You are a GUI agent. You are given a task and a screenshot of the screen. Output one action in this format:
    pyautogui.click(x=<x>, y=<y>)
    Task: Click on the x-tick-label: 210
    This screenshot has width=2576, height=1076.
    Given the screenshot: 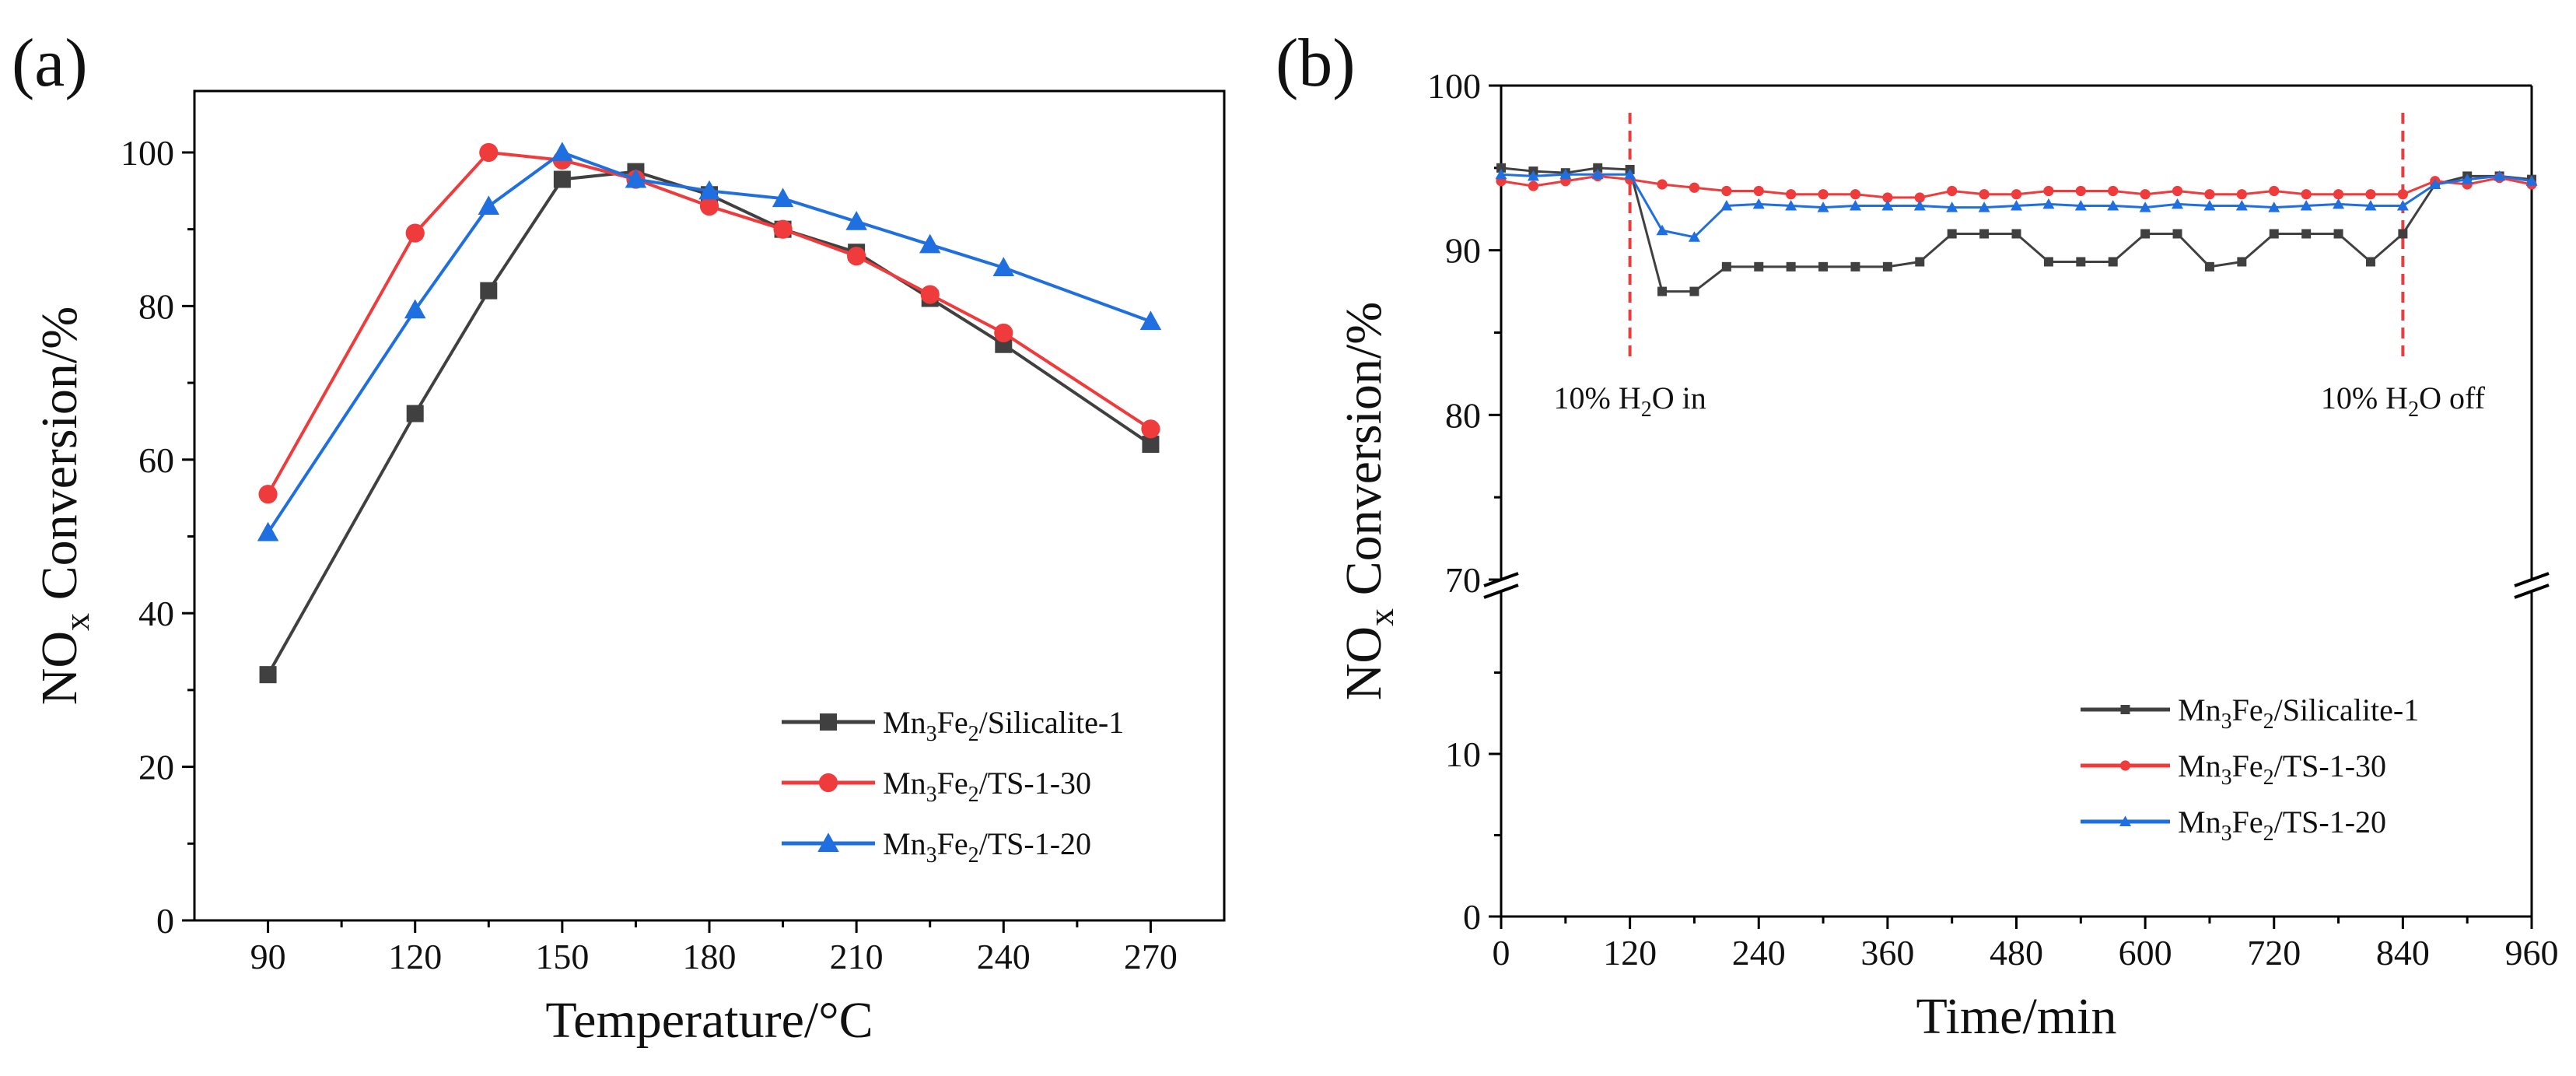 What is the action you would take?
    pyautogui.click(x=857, y=956)
    